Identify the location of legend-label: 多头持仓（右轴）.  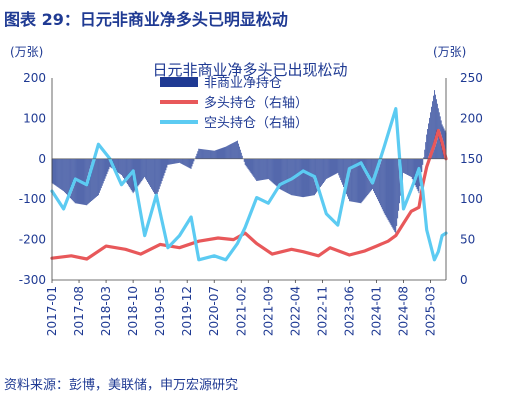
(256, 103).